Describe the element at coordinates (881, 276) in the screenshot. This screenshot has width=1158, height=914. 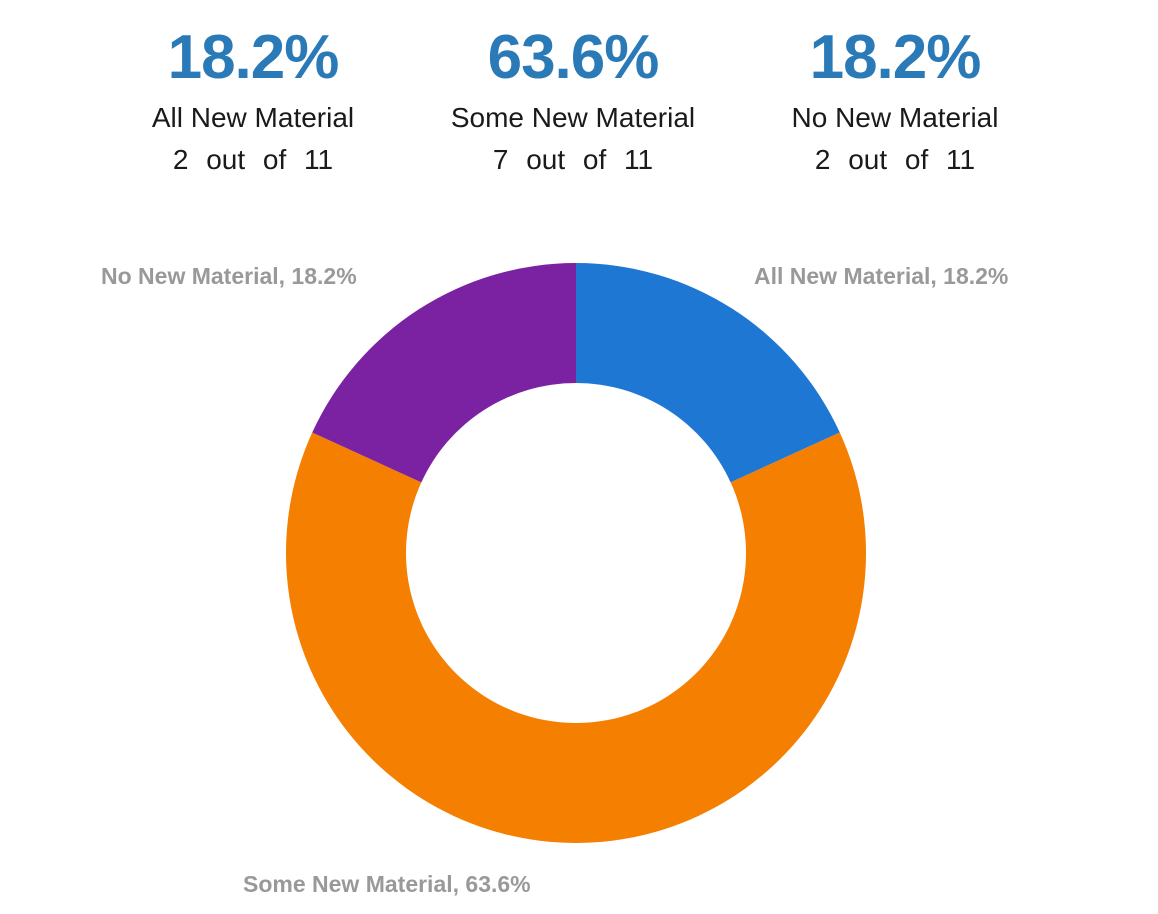
I see `data-label-all-new: All New Material, 18.2%` at that location.